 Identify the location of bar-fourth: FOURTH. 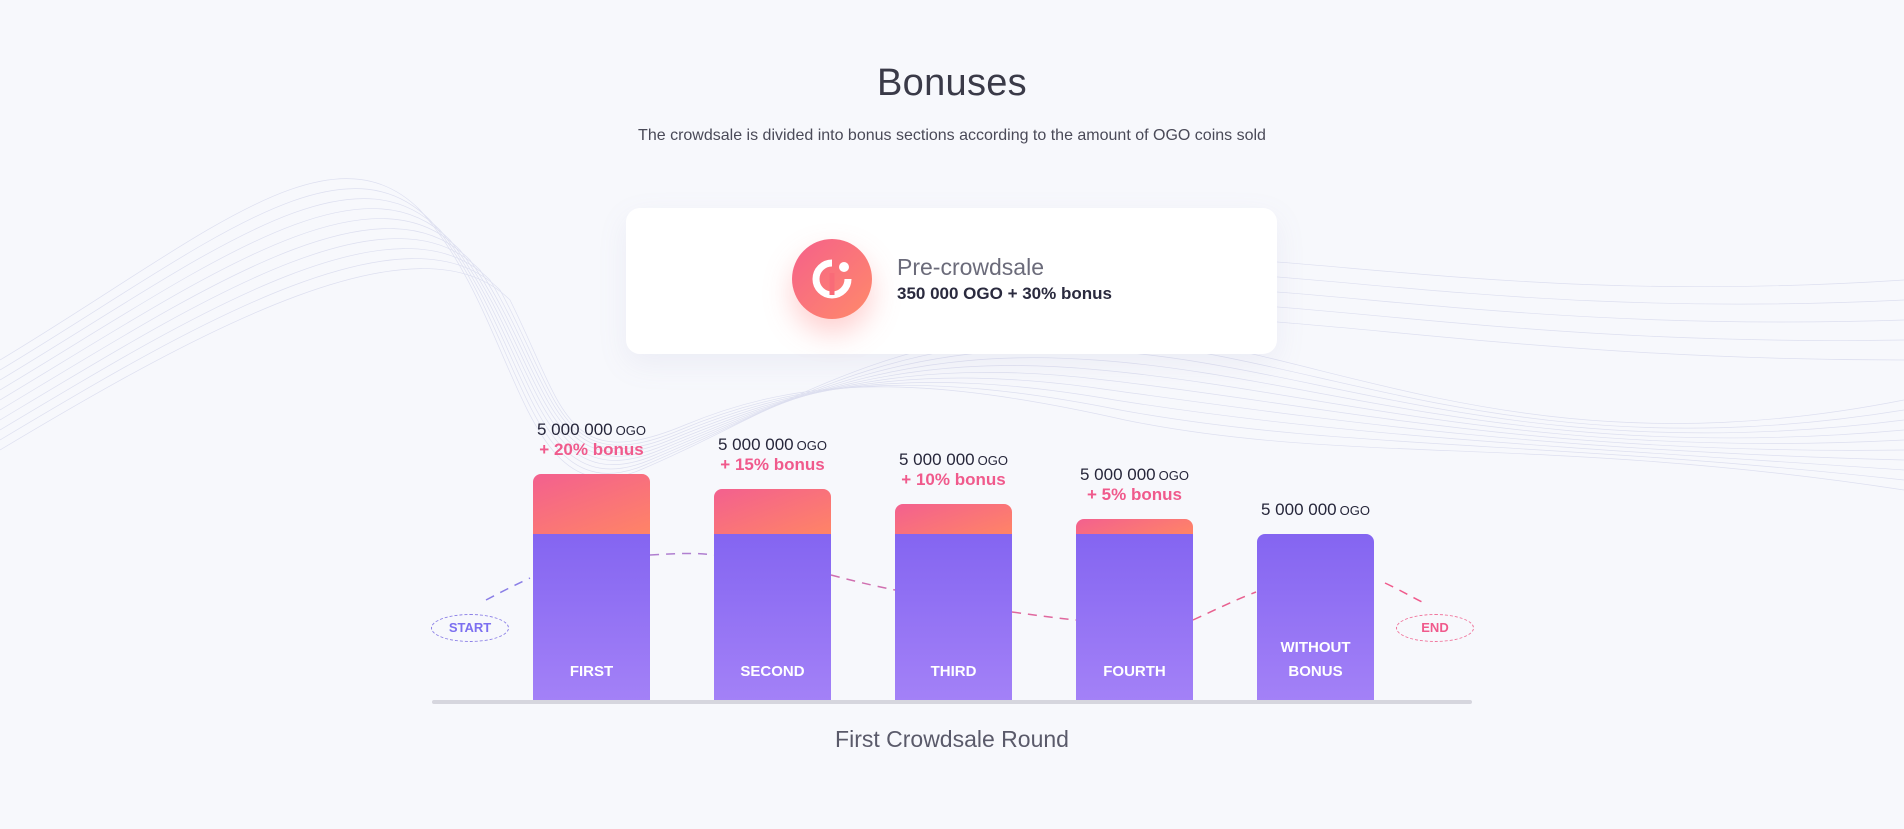
(1134, 609).